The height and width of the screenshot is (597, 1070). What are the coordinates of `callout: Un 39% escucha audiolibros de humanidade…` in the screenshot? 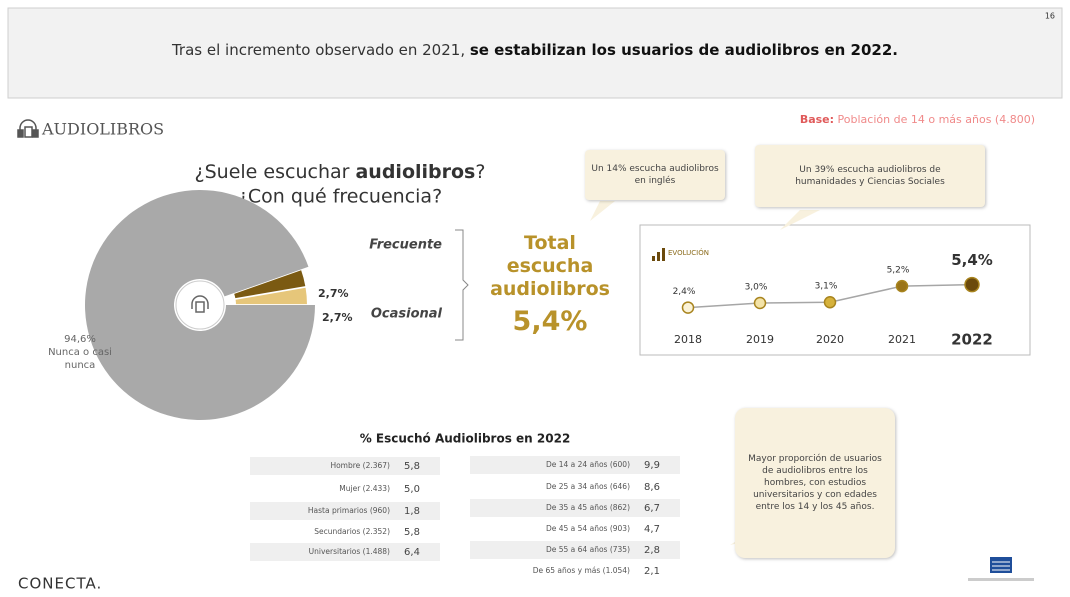 It's located at (870, 176).